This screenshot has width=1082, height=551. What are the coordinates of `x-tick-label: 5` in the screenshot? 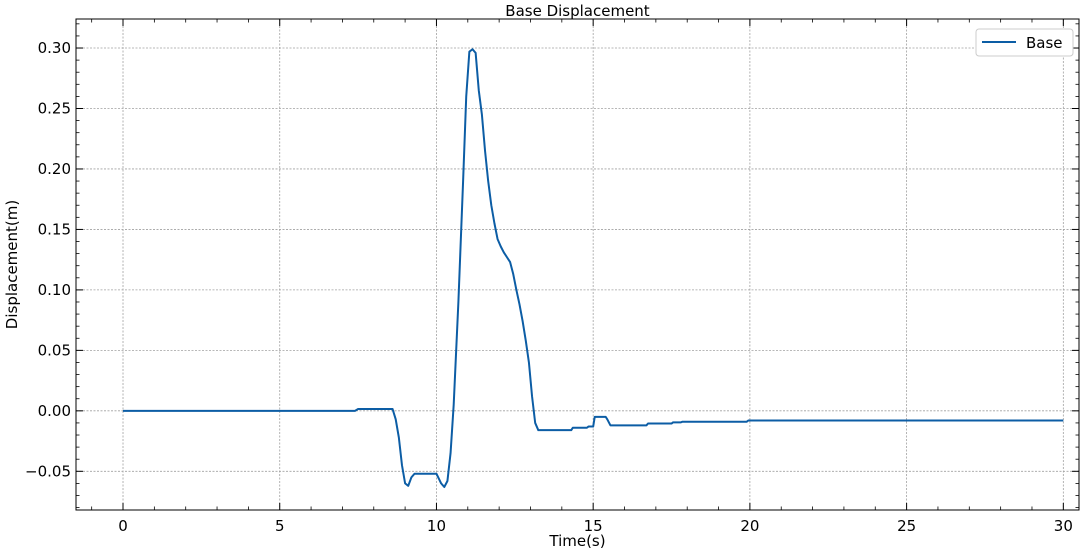 It's located at (280, 526).